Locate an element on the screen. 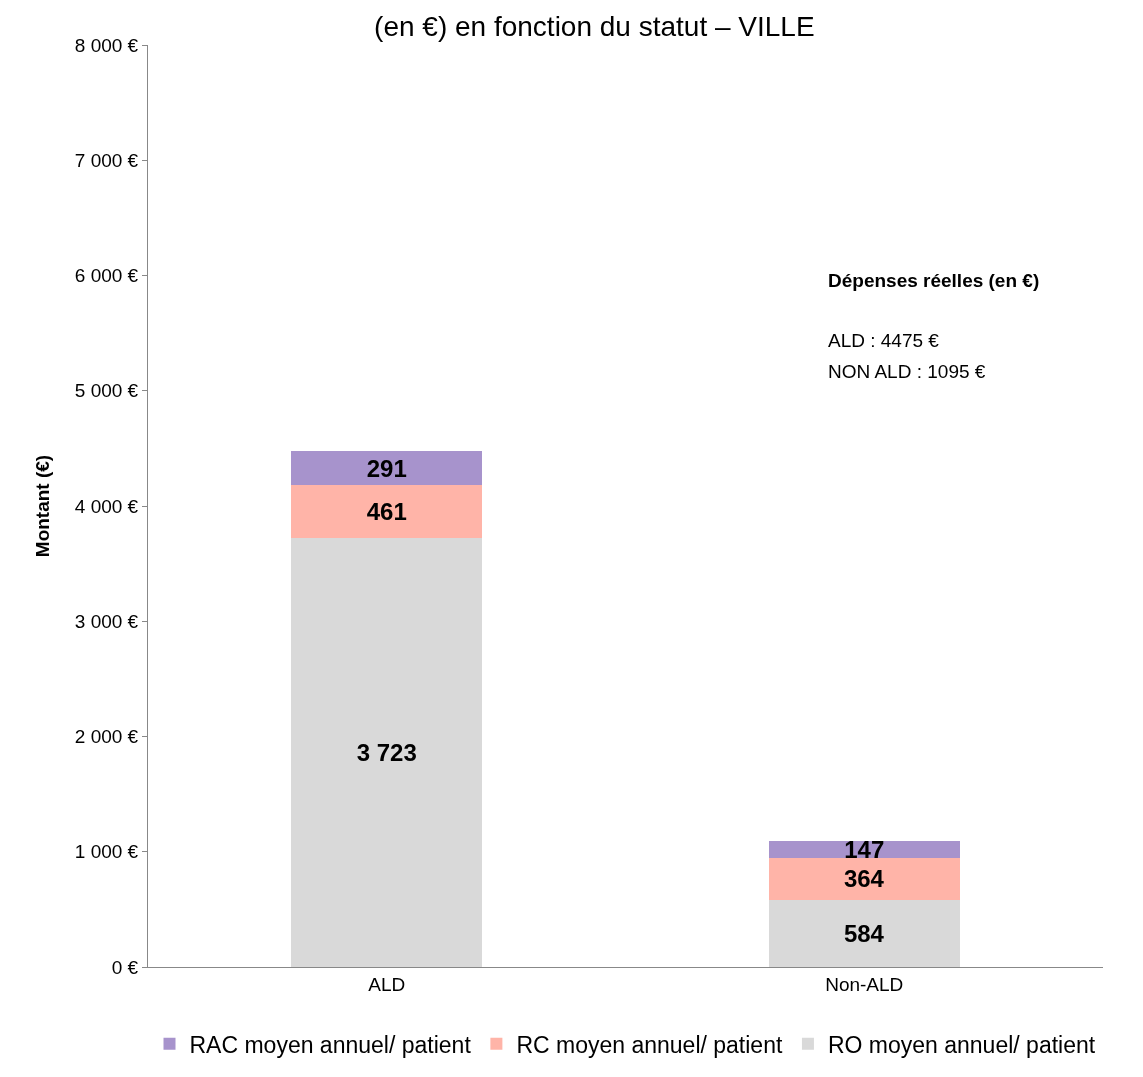 The width and height of the screenshot is (1143, 1077). x-tick-label: Non-ALD is located at coordinates (864, 984).